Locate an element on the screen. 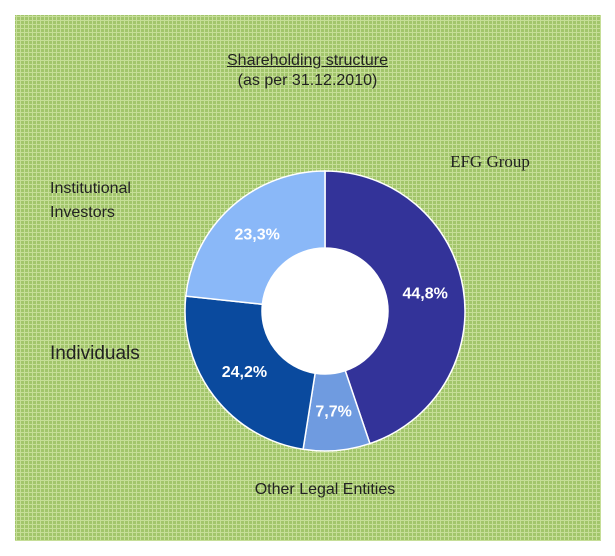 Image resolution: width=615 pixels, height=556 pixels. value-label: 7,7% is located at coordinates (333, 411).